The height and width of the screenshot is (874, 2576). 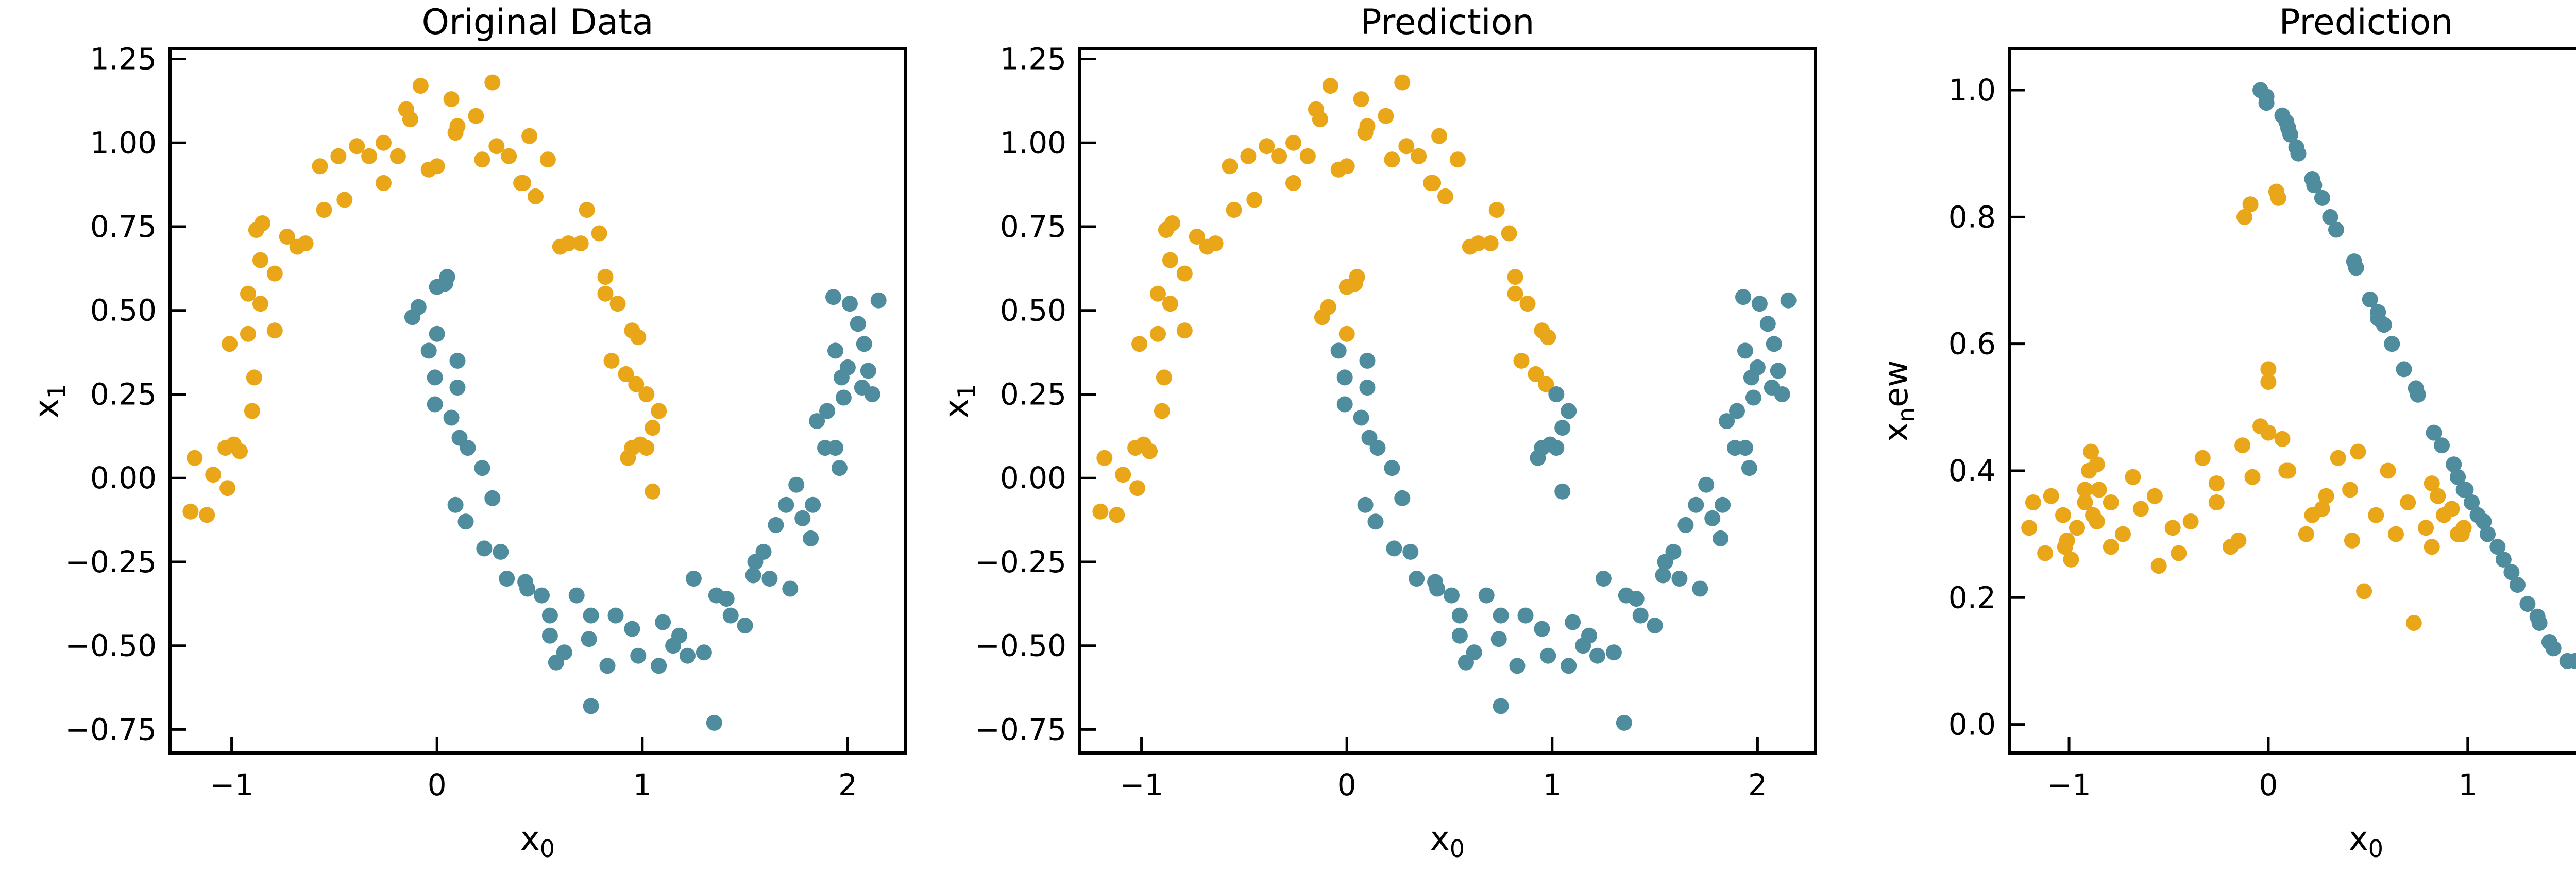 I want to click on plot-title: Original Data, so click(x=537, y=22).